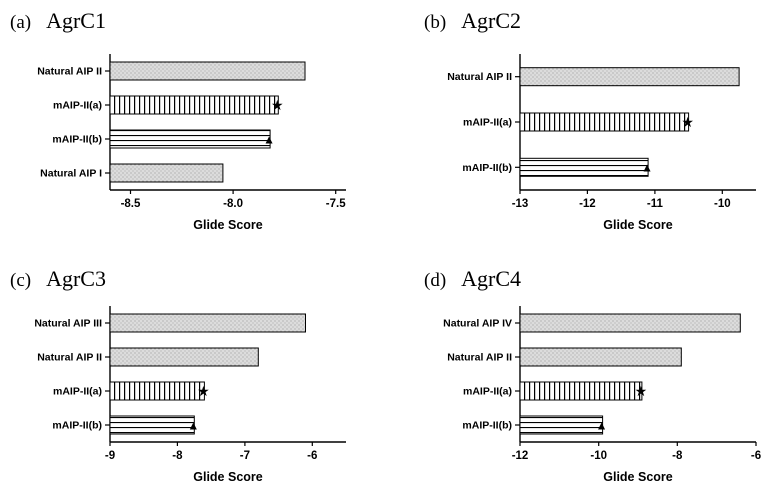 This screenshot has height=499, width=784. What do you see at coordinates (604, 279) in the screenshot?
I see `panel-d-title: (d) AgrC4` at bounding box center [604, 279].